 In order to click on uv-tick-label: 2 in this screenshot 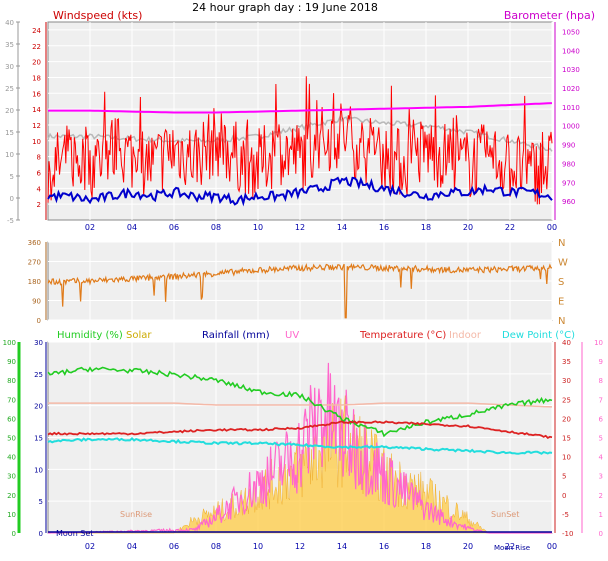, I will do `click(601, 496)`.